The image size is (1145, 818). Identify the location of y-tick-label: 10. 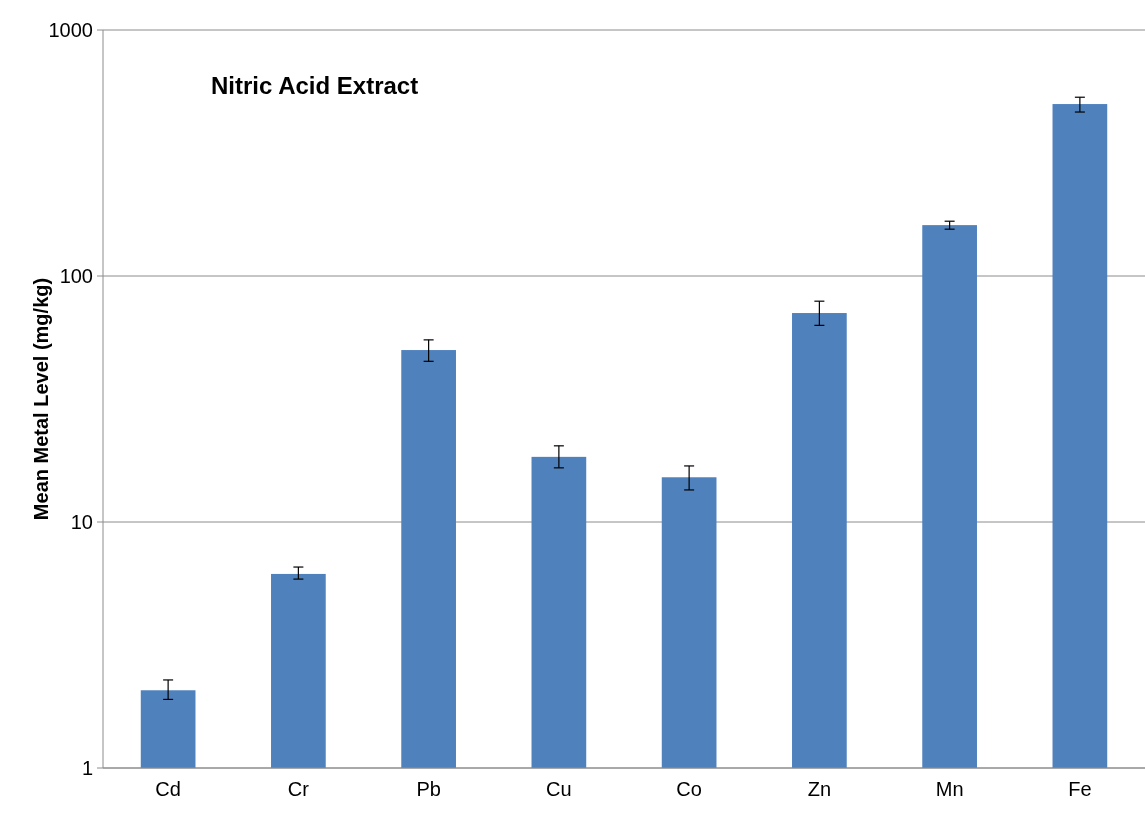
(81, 522).